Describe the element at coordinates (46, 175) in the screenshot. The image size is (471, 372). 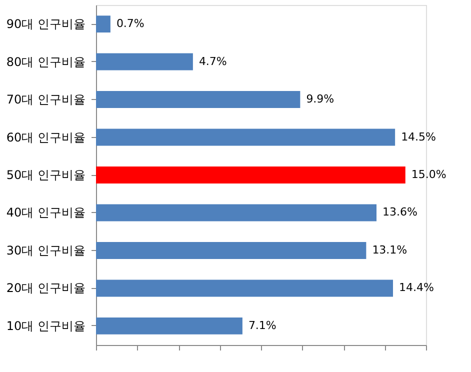
I see `y-tick-label: 50대 인구비율` at that location.